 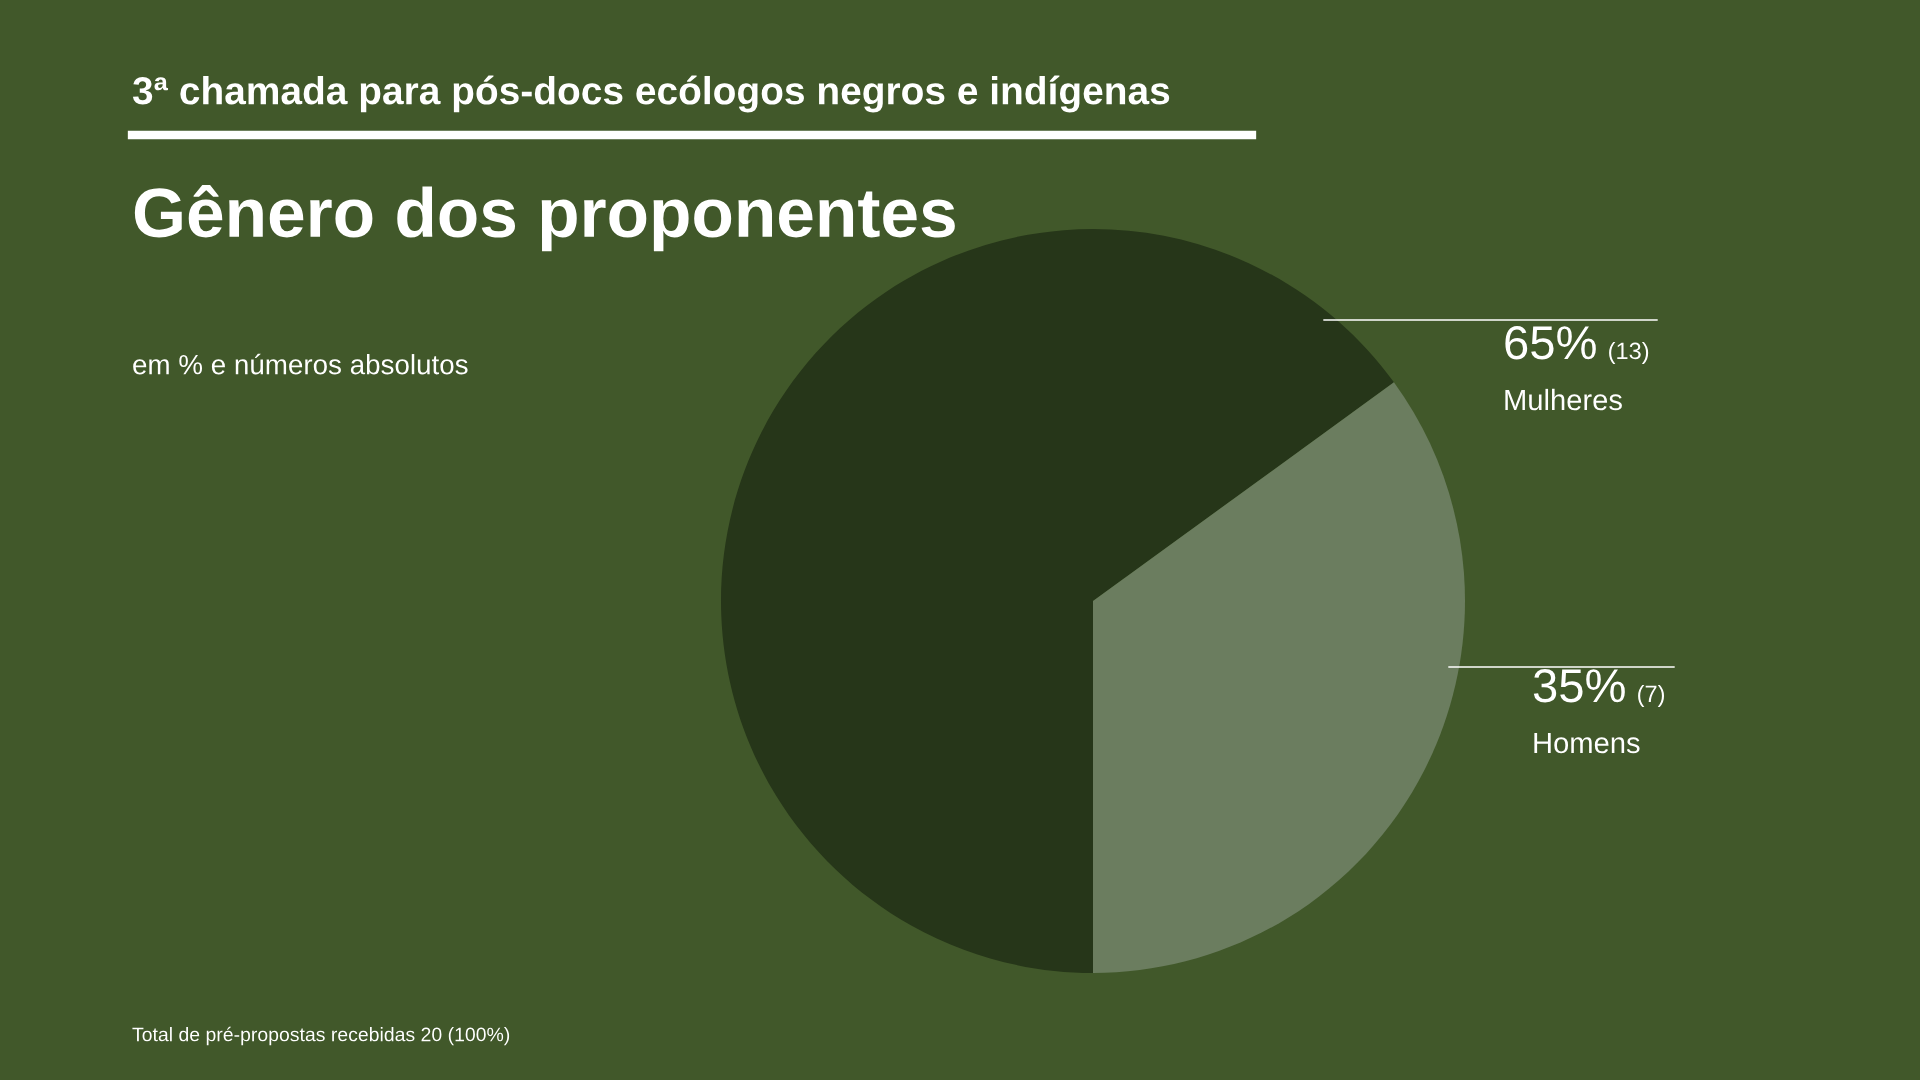 I want to click on chart-title: Gênero dos proponentes, so click(x=544, y=218).